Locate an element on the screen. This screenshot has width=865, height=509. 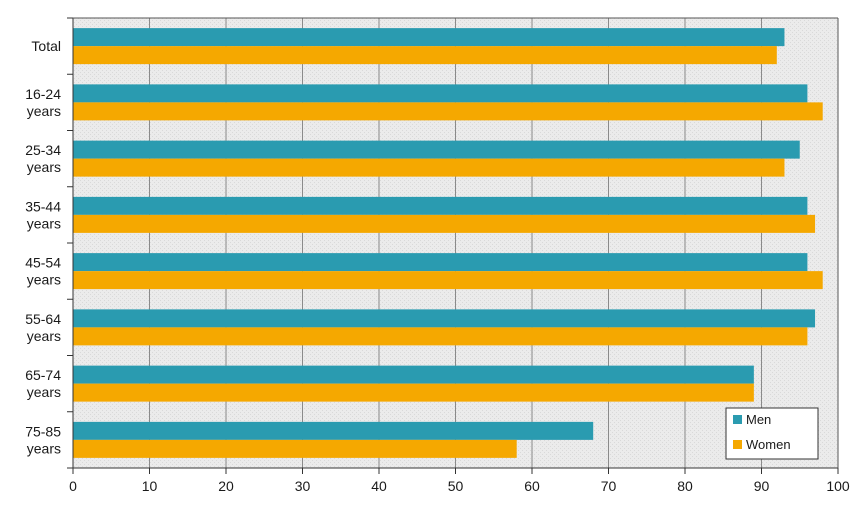
x-tick-label: 20 is located at coordinates (226, 486).